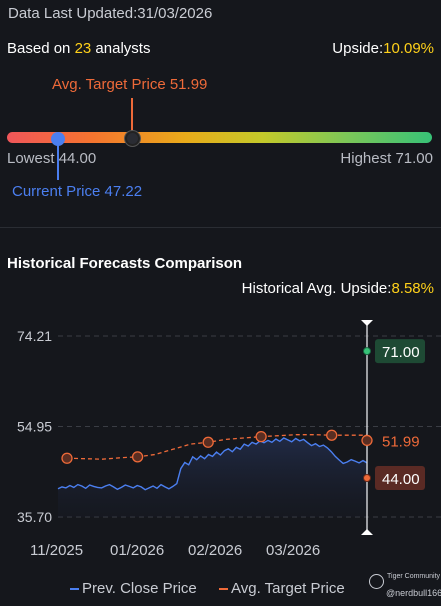 The height and width of the screenshot is (606, 441). I want to click on tooltip-high-point, so click(367, 351).